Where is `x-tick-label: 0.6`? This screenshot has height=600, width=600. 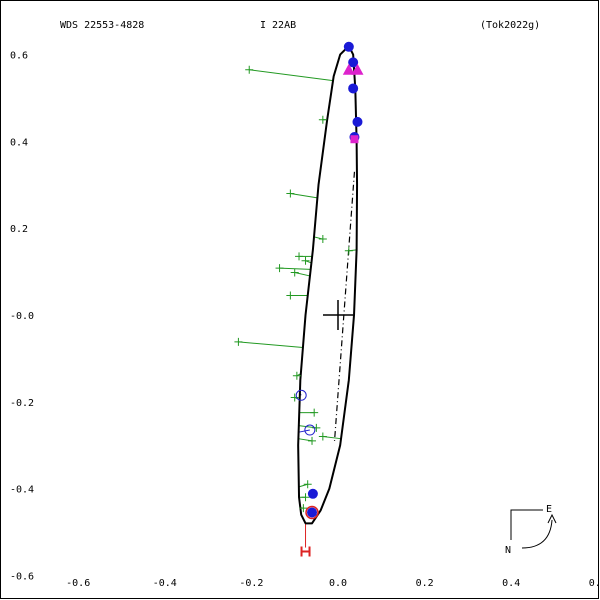 x-tick-label: 0.6 is located at coordinates (594, 583).